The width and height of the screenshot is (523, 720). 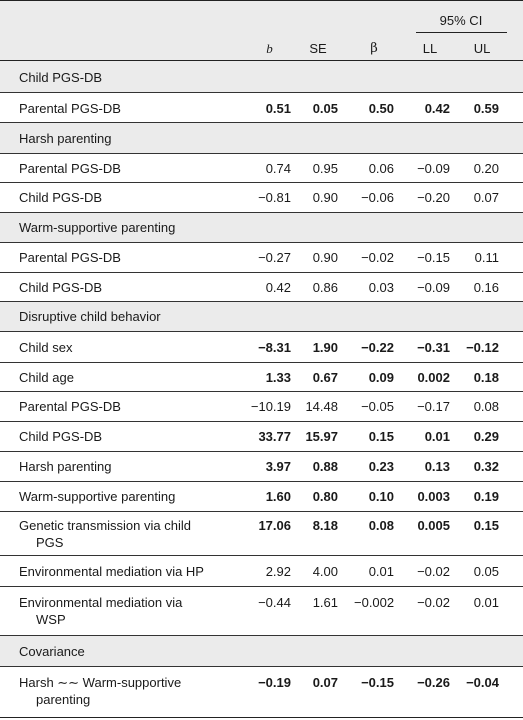 What do you see at coordinates (46, 347) in the screenshot?
I see `row-label: Child sex` at bounding box center [46, 347].